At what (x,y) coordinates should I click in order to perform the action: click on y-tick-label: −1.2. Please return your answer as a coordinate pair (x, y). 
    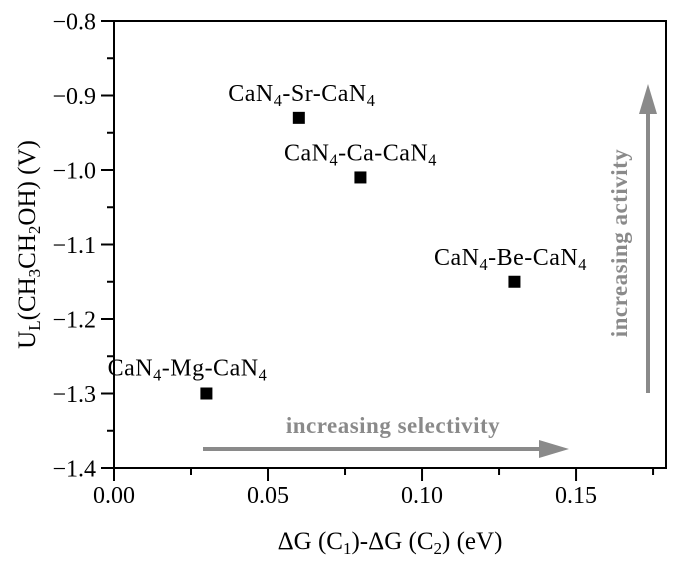
    Looking at the image, I should click on (74, 321).